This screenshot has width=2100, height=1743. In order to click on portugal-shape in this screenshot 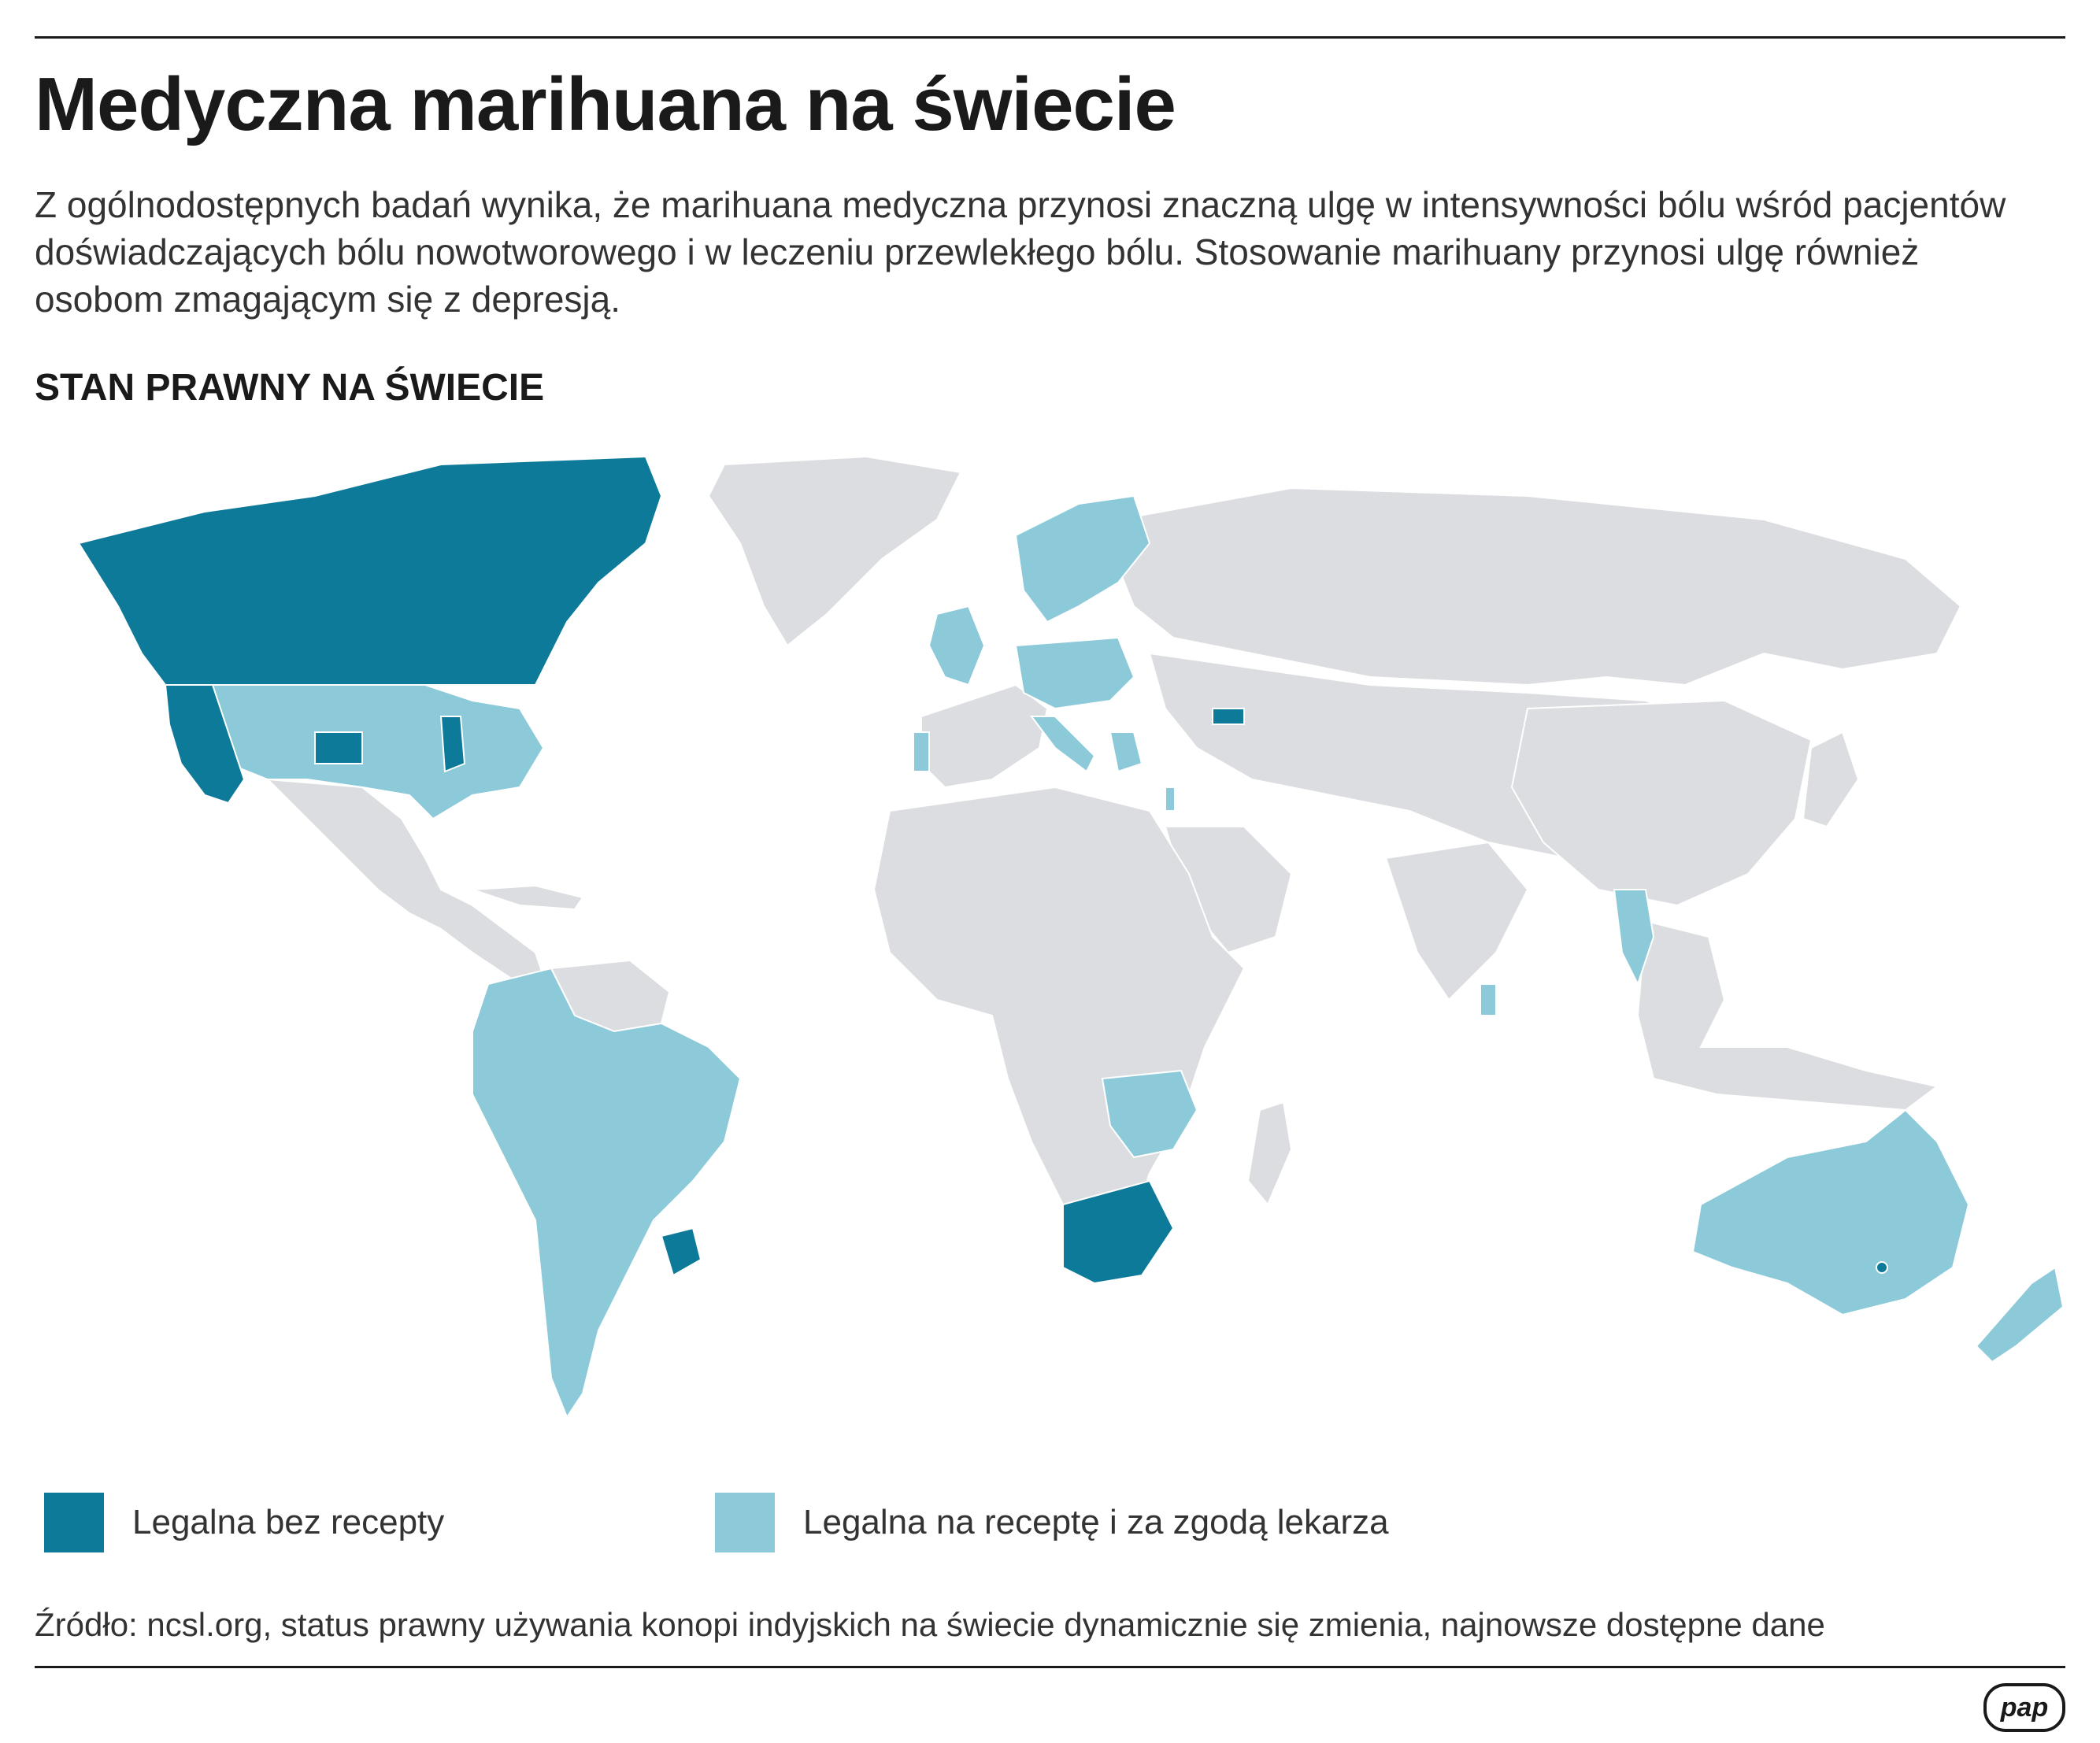, I will do `click(922, 751)`.